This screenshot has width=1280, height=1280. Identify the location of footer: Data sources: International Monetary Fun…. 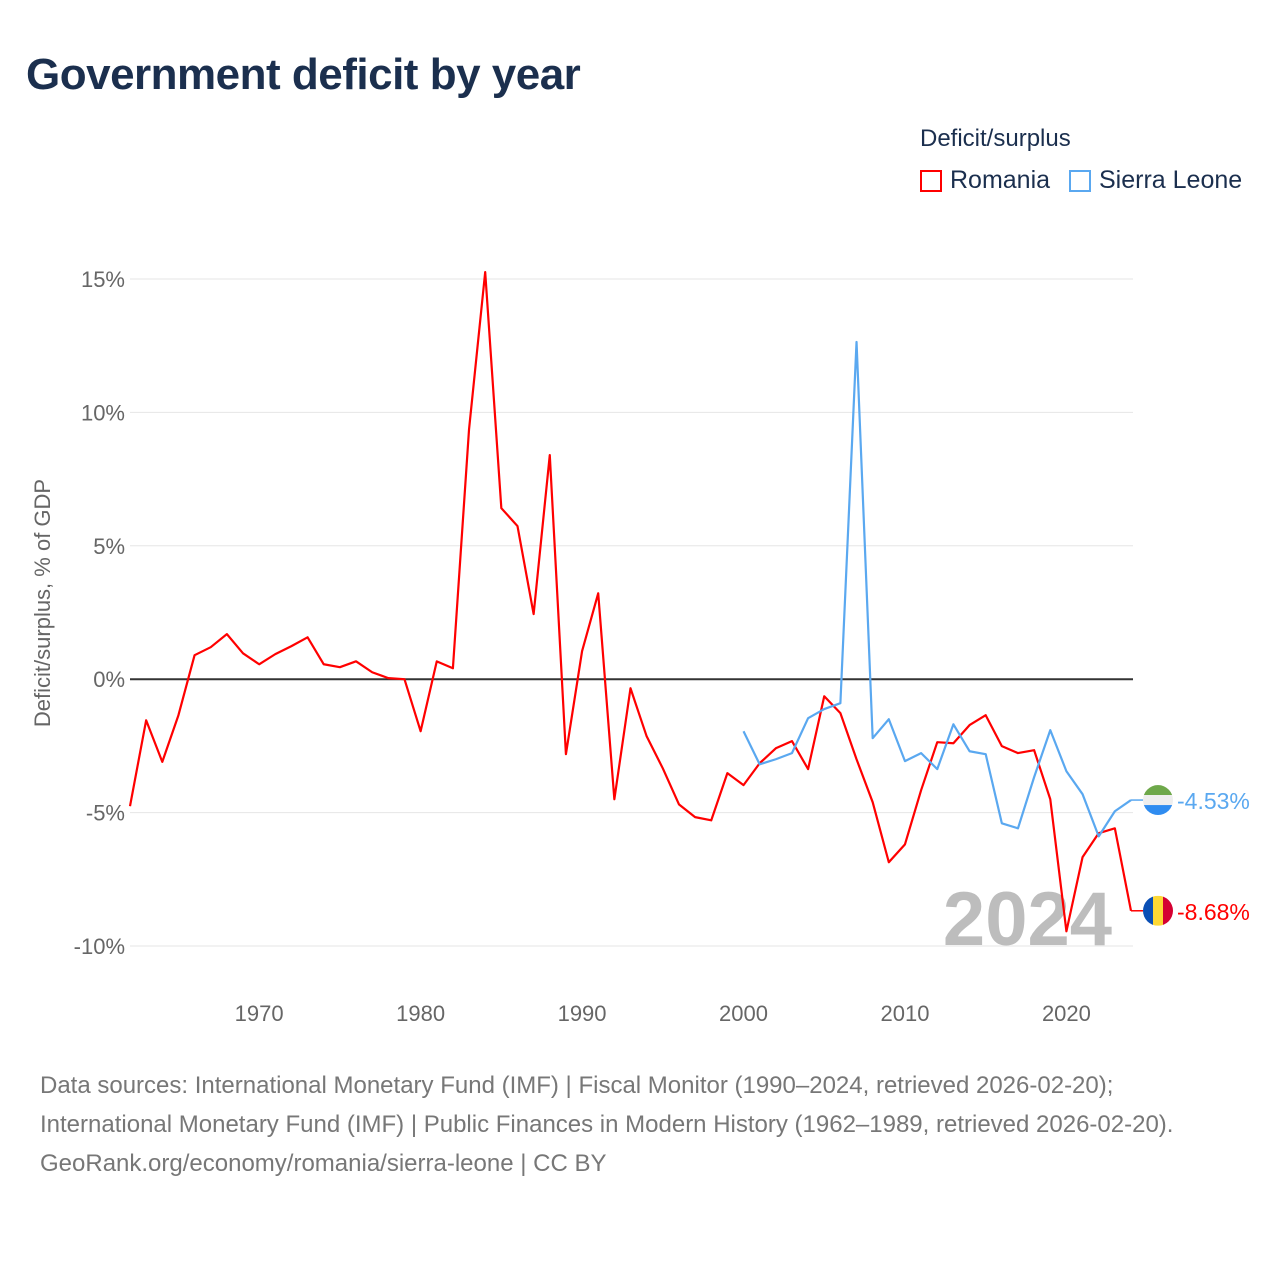
(640, 1124).